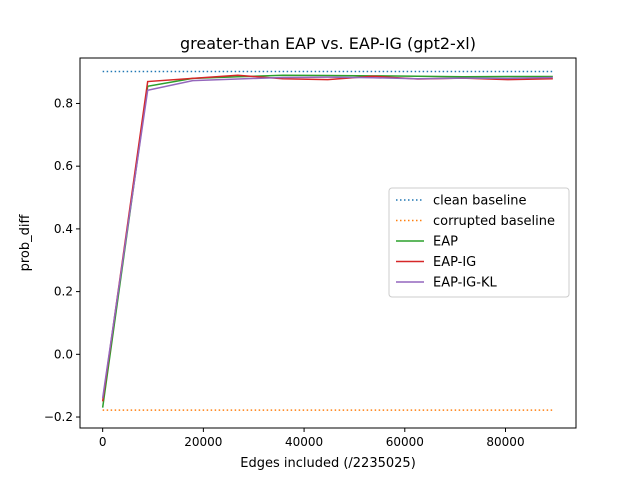 The image size is (640, 480). Describe the element at coordinates (58, 417) in the screenshot. I see `y-tick-label: −0.2` at that location.